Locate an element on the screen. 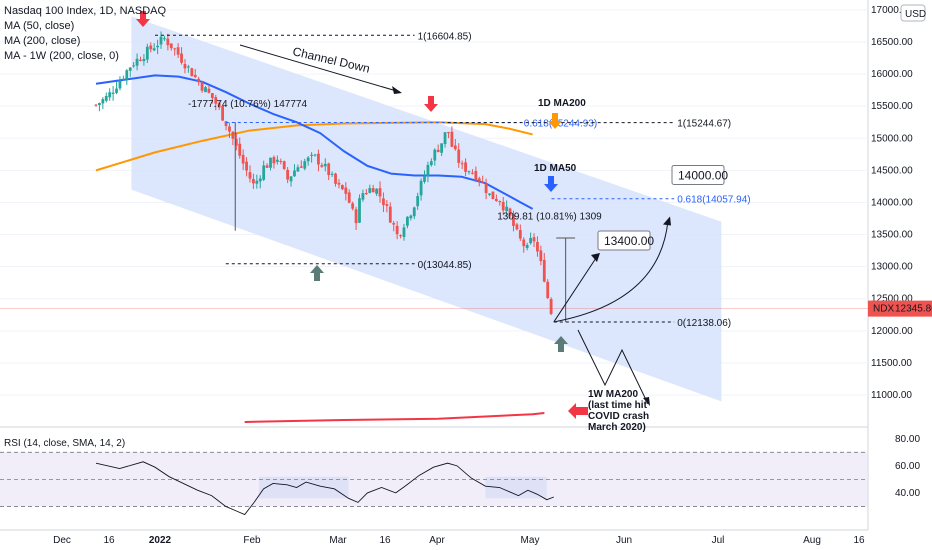 This screenshot has width=932, height=550. x-tick-label: Dec is located at coordinates (62, 540).